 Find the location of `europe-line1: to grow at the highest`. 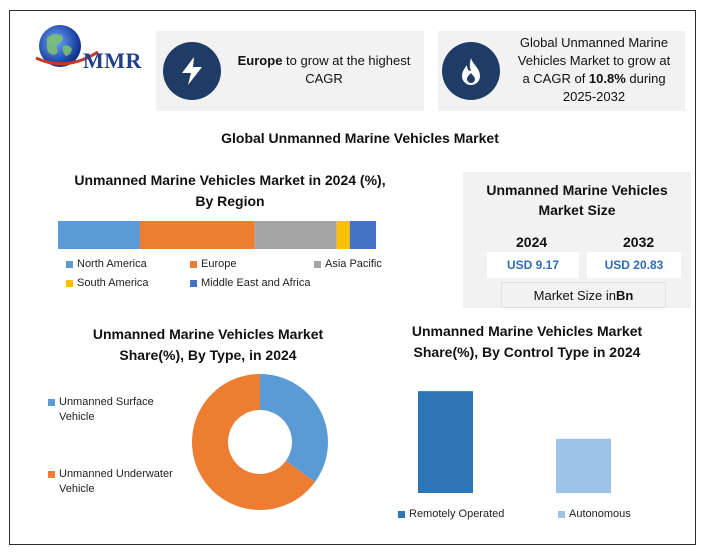

europe-line1: to grow at the highest is located at coordinates (346, 60).